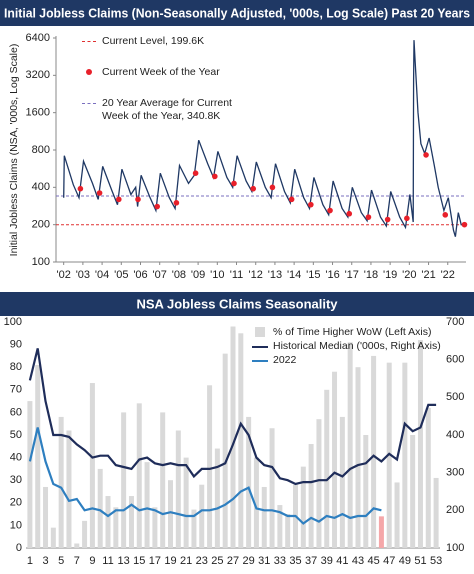 Image resolution: width=474 pixels, height=574 pixels. What do you see at coordinates (45, 561) in the screenshot?
I see `x-tick-label: 3` at bounding box center [45, 561].